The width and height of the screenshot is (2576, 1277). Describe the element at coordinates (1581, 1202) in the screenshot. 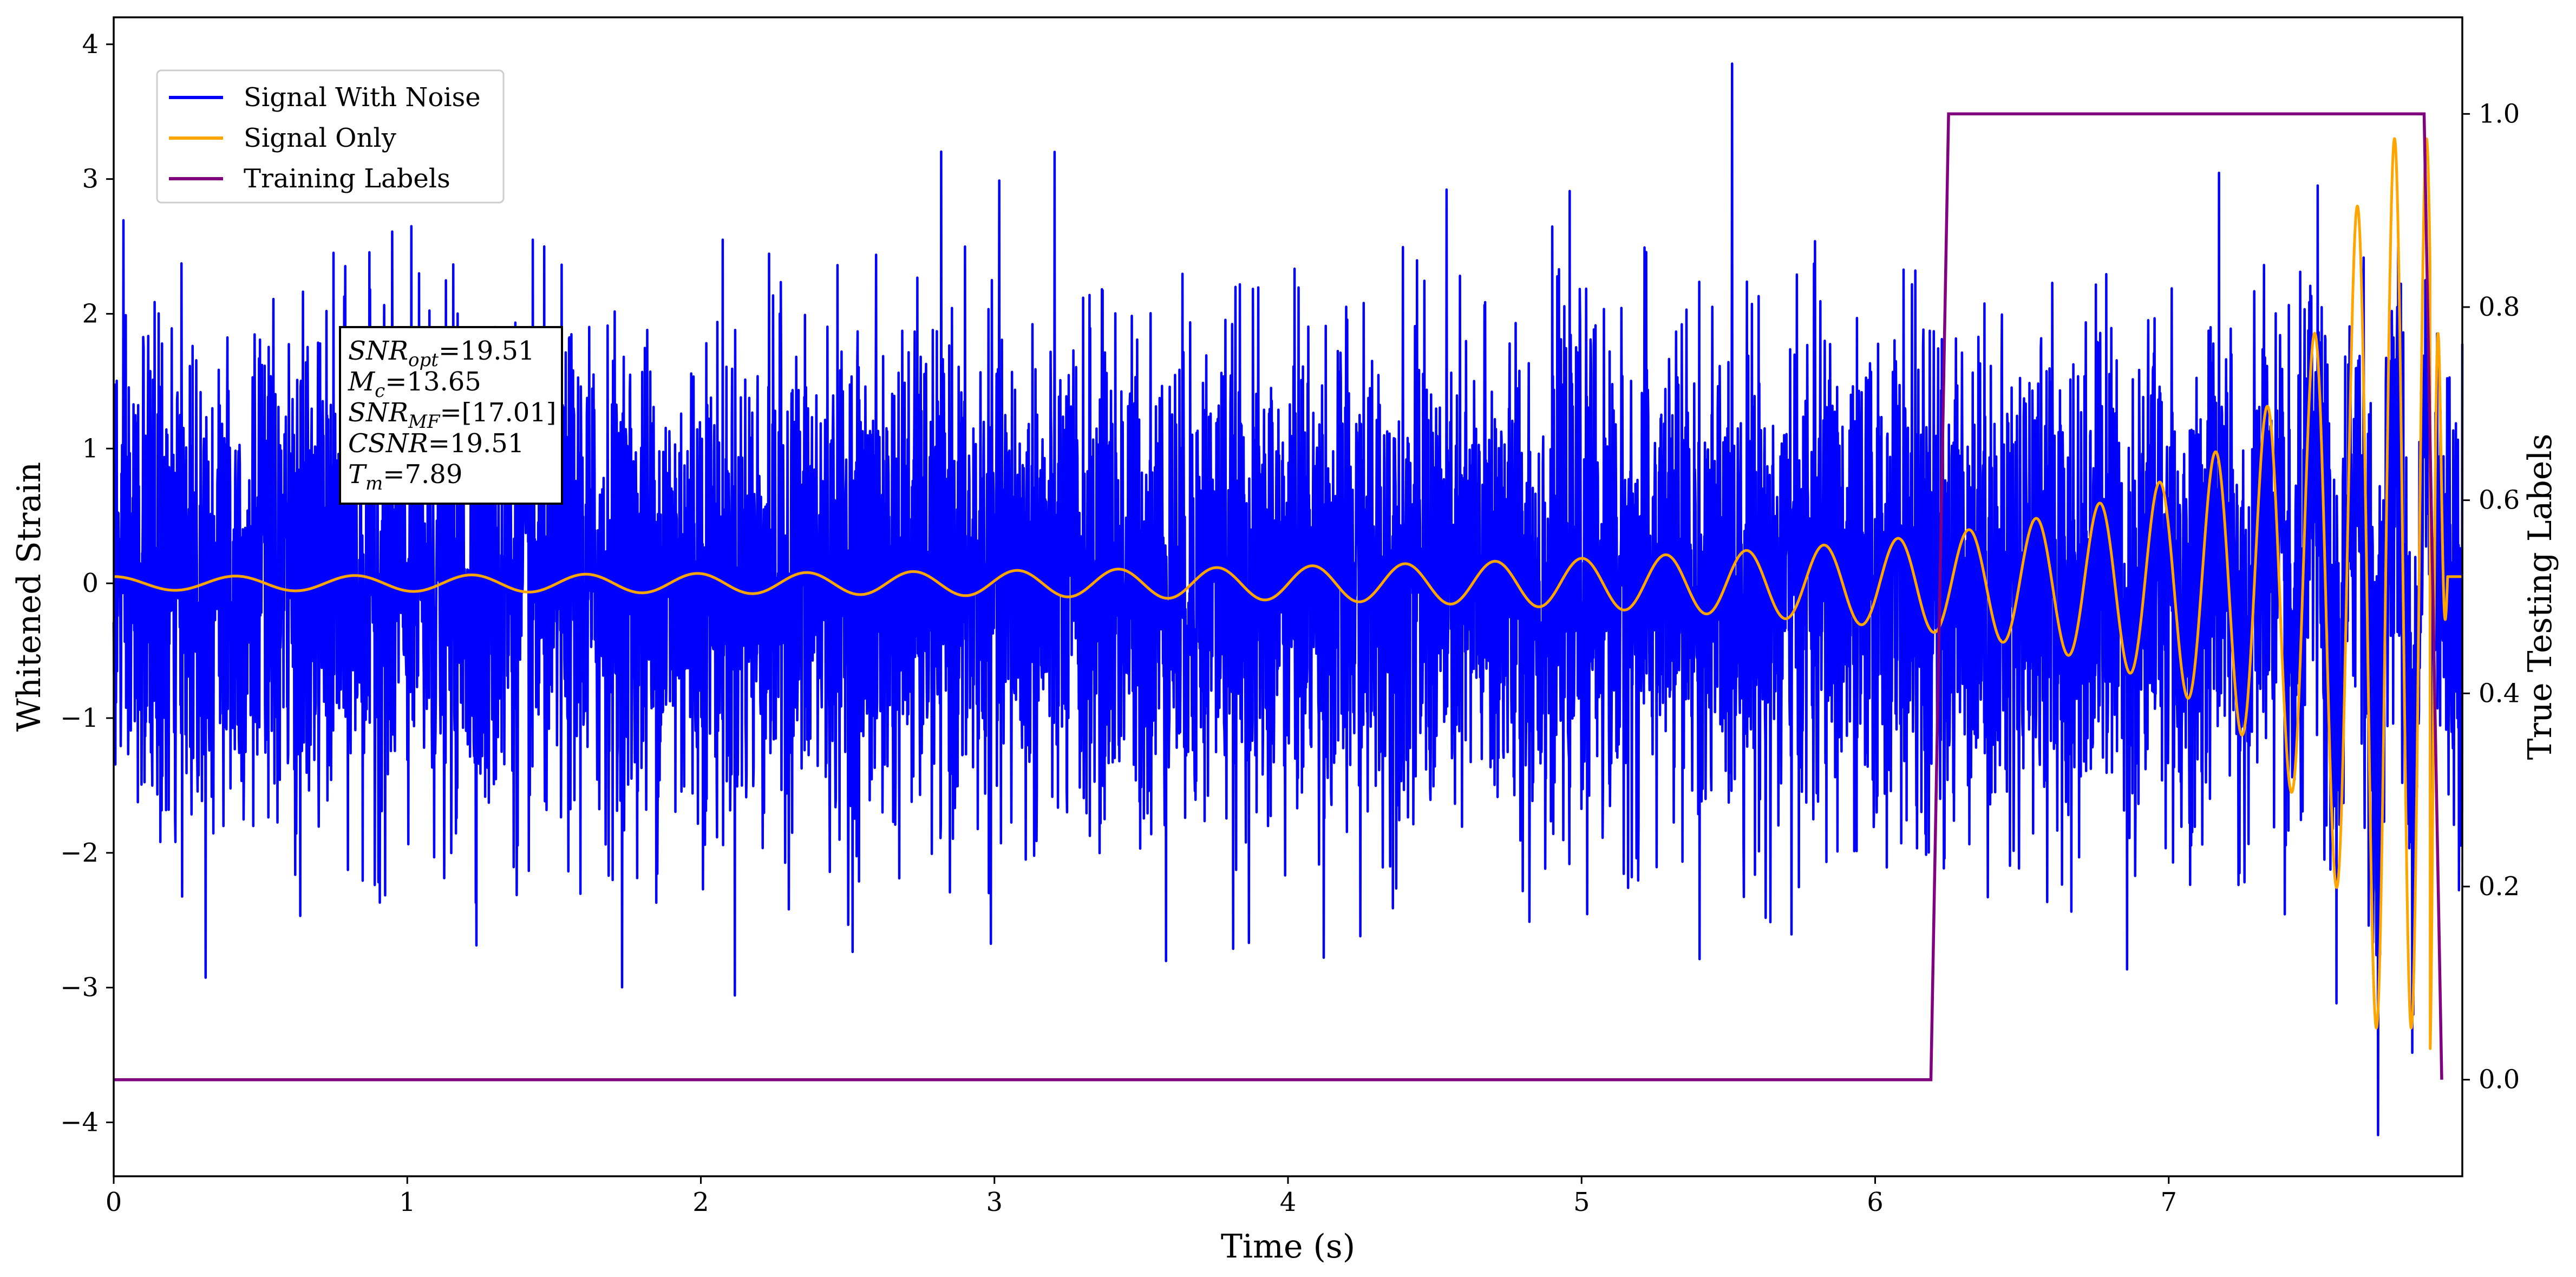

I see `x-tick-label: 5` at that location.